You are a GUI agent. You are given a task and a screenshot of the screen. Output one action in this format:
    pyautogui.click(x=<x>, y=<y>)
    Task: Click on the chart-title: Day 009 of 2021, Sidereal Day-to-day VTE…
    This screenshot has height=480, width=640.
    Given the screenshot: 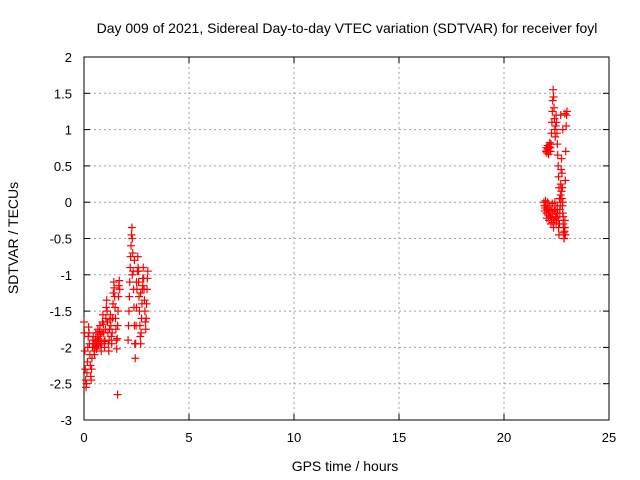 What is the action you would take?
    pyautogui.click(x=347, y=28)
    